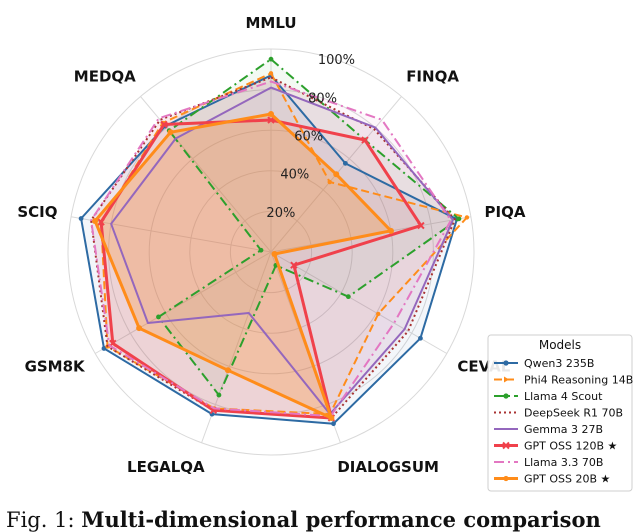 The width and height of the screenshot is (640, 532). What do you see at coordinates (270, 23) in the screenshot?
I see `category-label-mmlu: MMLU` at bounding box center [270, 23].